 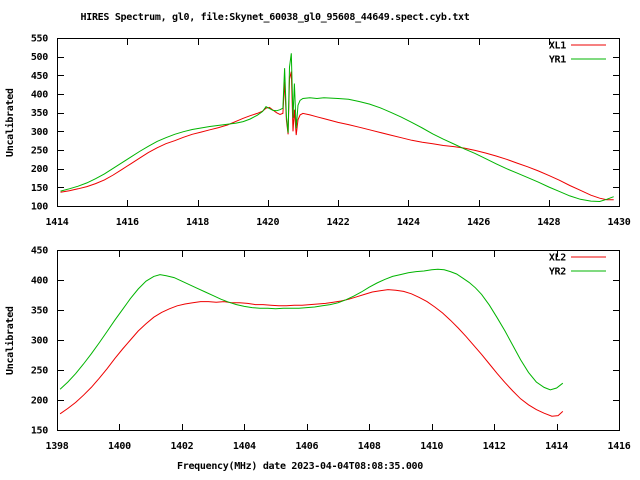 I want to click on x-tick-label: 1400, so click(x=119, y=446).